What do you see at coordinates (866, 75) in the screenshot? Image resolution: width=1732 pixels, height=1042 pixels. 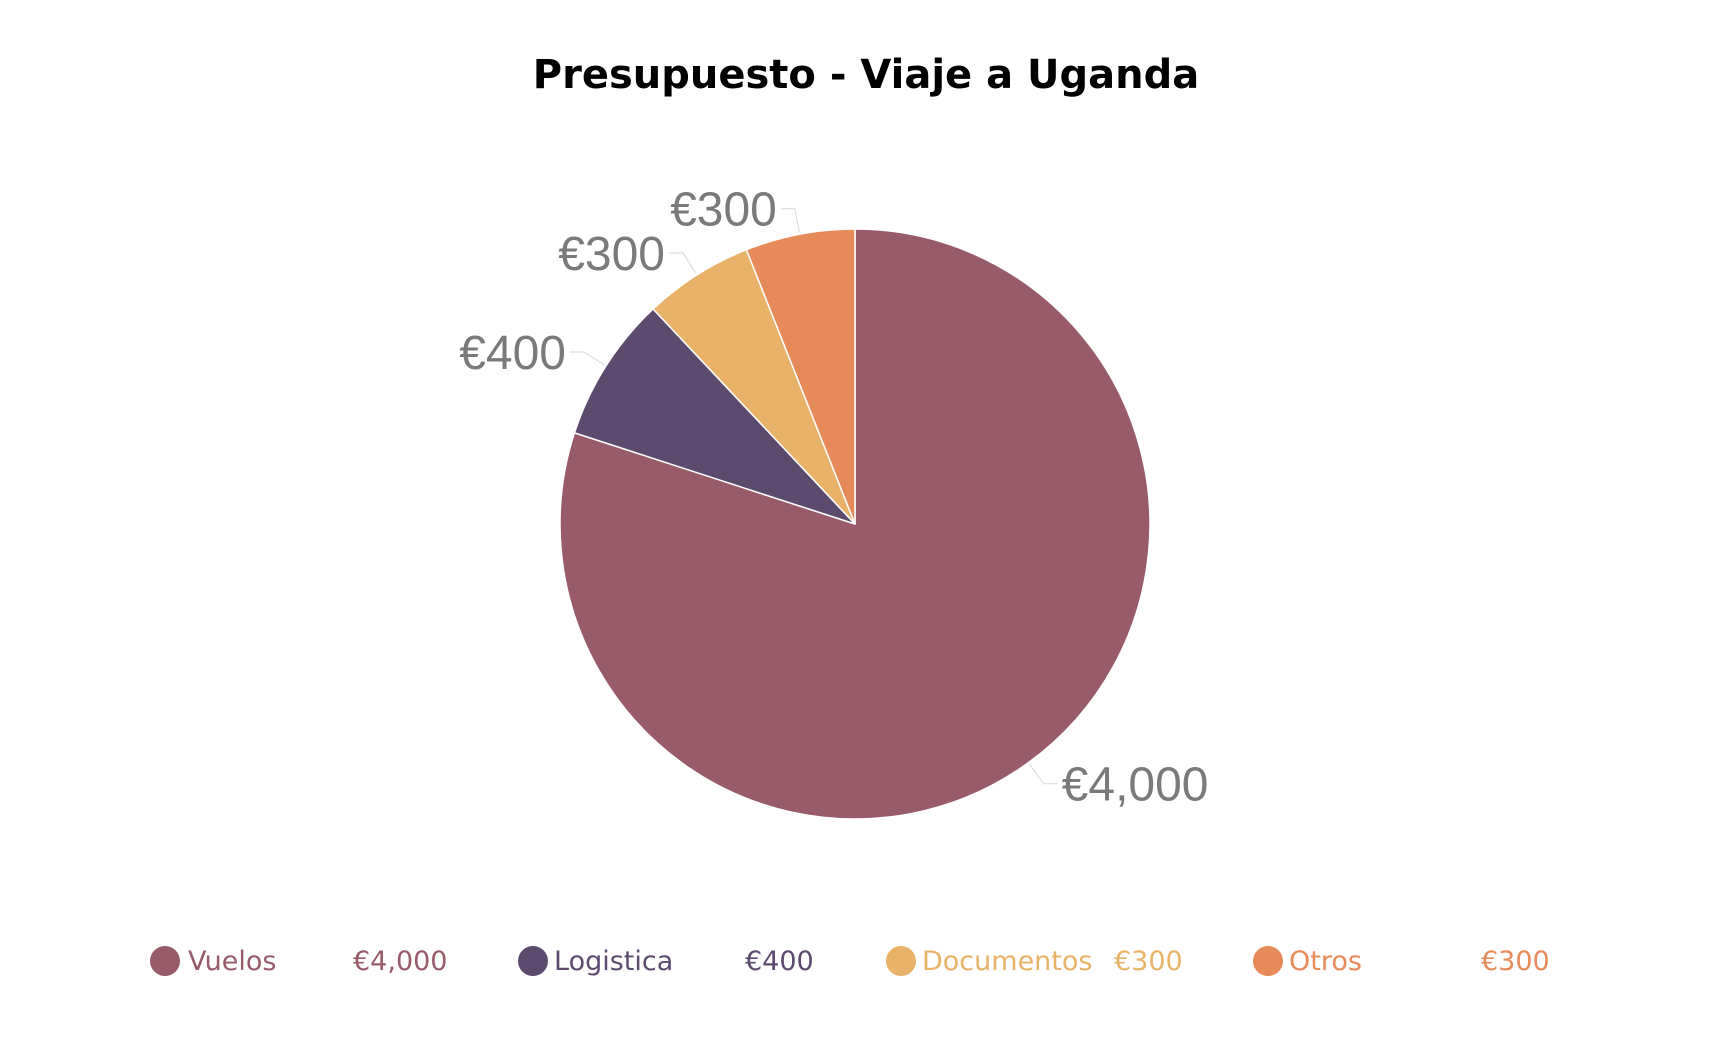 I see `chart-title: Presupuesto - Viaje a Uganda` at bounding box center [866, 75].